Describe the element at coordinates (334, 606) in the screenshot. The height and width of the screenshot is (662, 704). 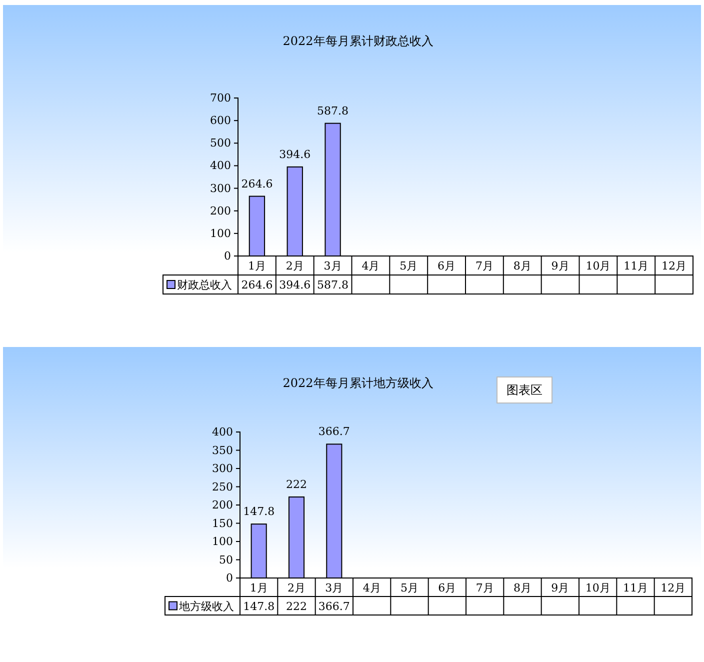
I see `data-label: 366.7` at that location.